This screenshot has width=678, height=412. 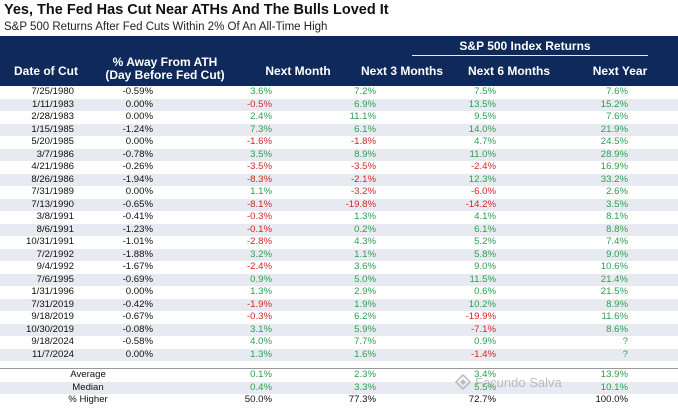 What do you see at coordinates (483, 354) in the screenshot?
I see `cell-next-6-months: -1.4%` at bounding box center [483, 354].